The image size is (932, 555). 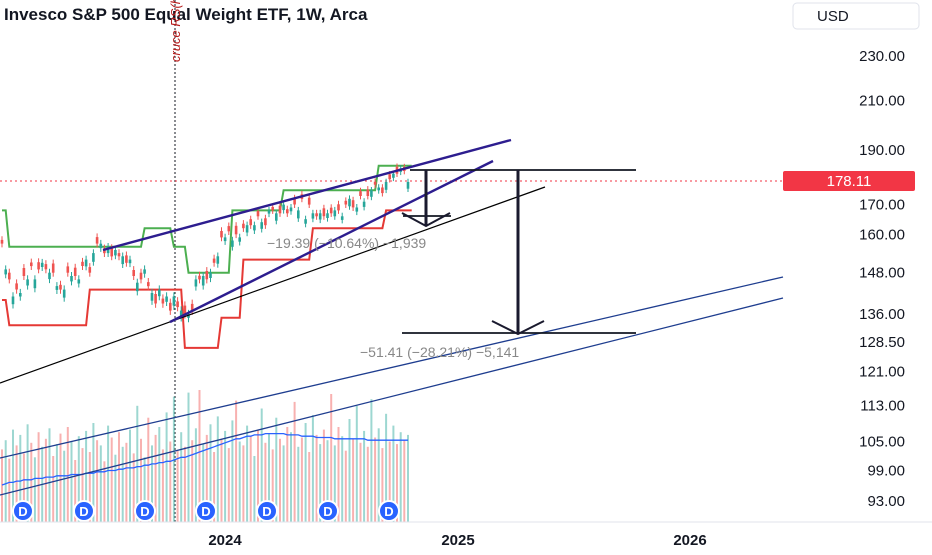 What do you see at coordinates (882, 405) in the screenshot?
I see `price-tick-label: 113.00` at bounding box center [882, 405].